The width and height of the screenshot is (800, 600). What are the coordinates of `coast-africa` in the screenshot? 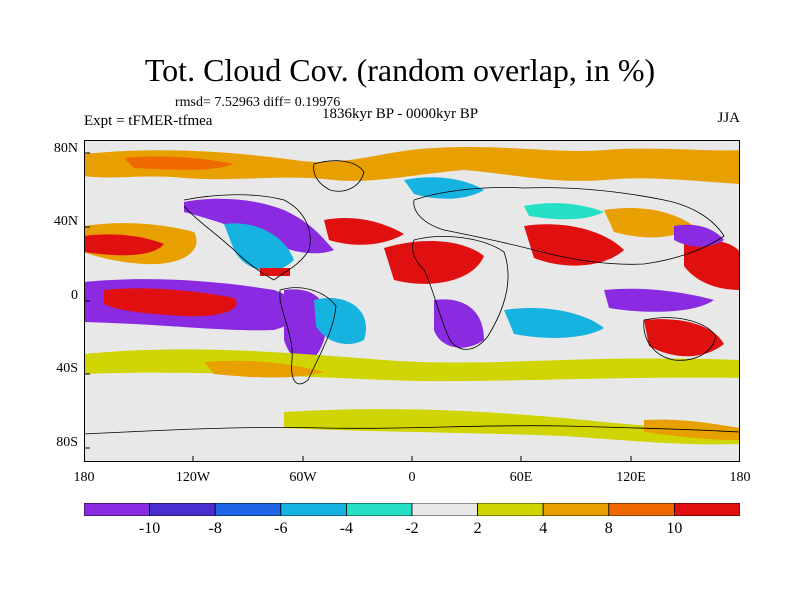 It's located at (460, 293).